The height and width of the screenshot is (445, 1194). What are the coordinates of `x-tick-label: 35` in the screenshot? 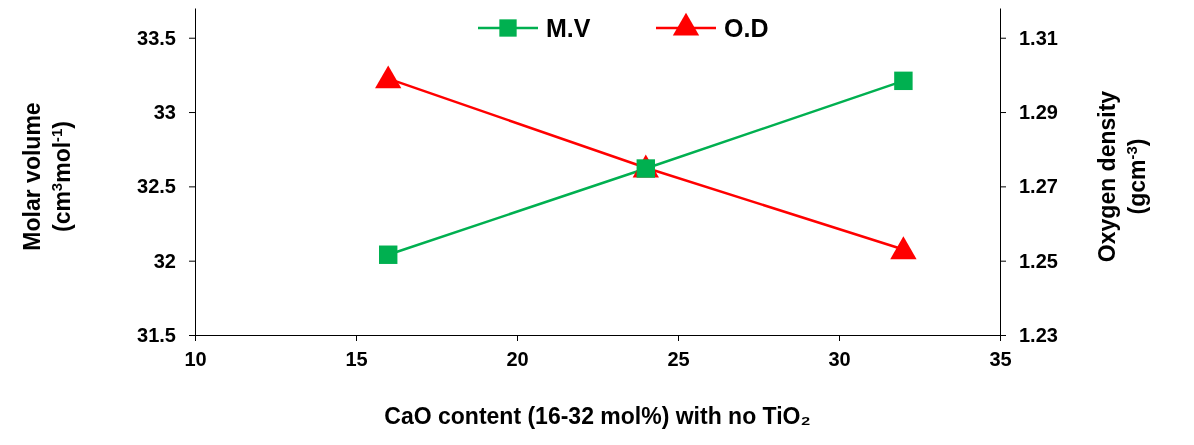 It's located at (1000, 359).